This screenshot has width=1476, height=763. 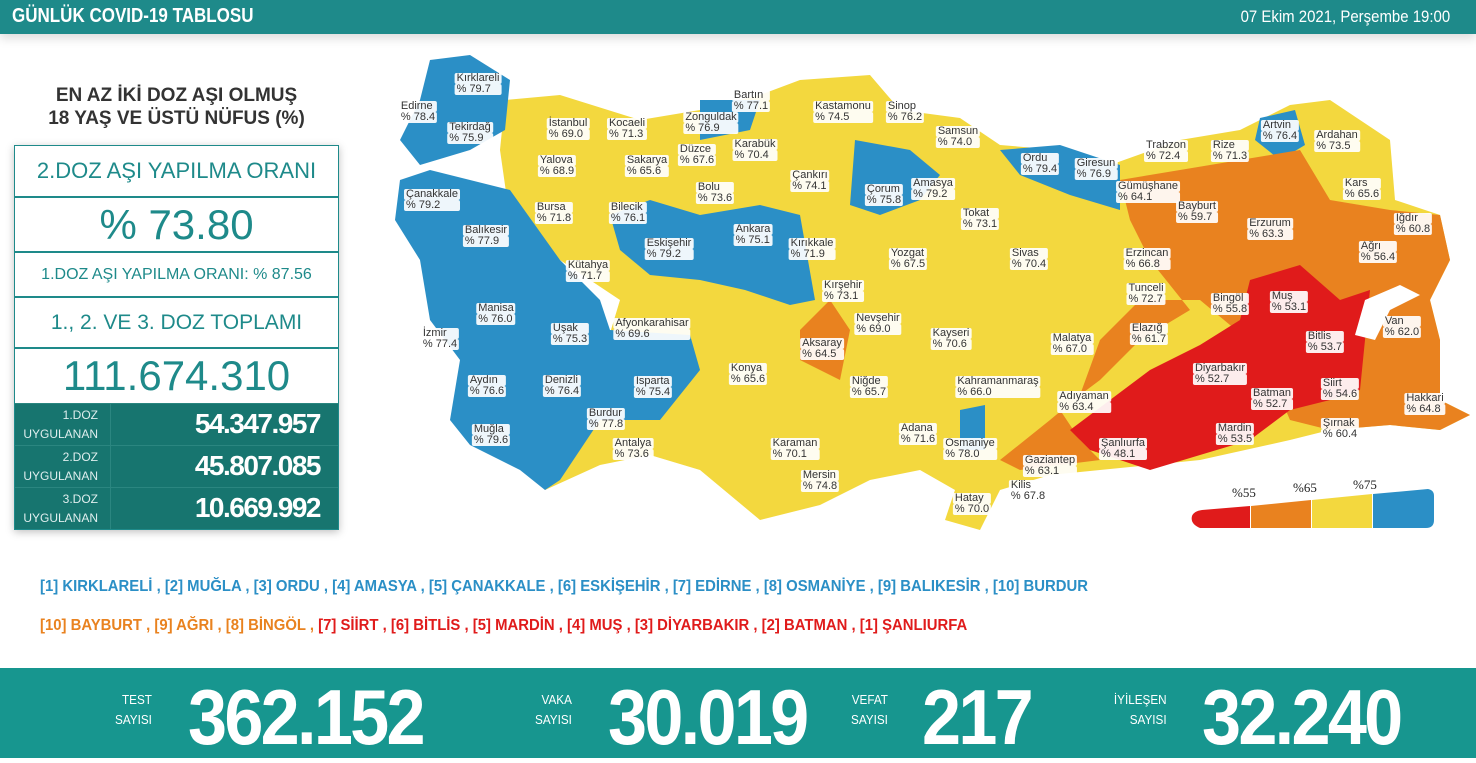 I want to click on province-value: % 64.1, so click(x=1148, y=197).